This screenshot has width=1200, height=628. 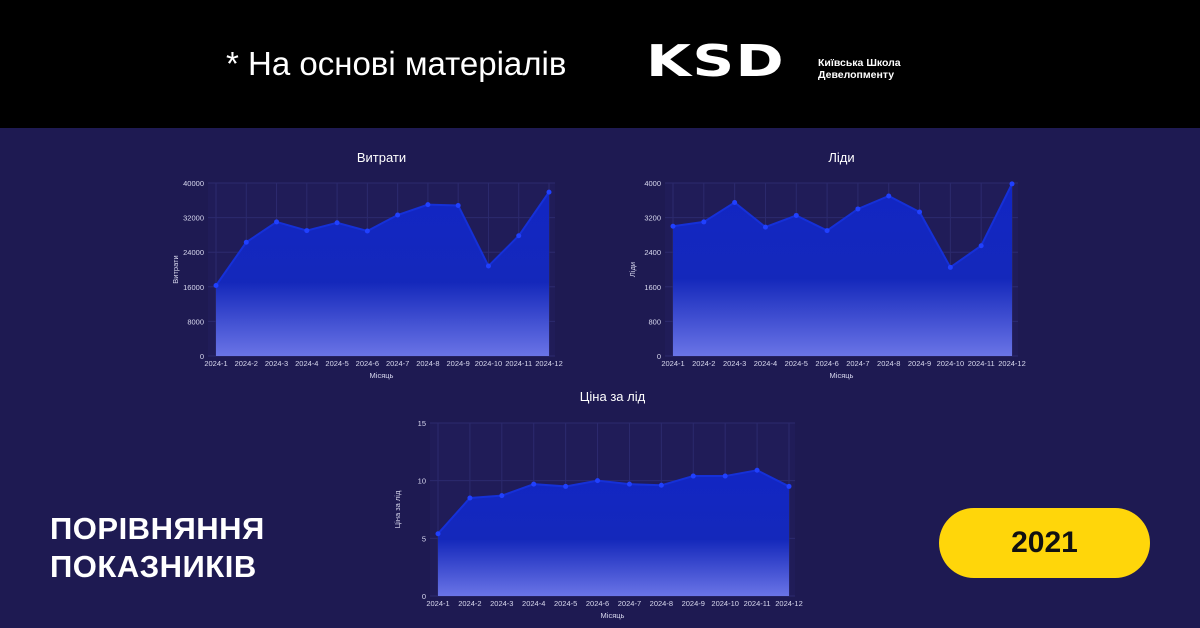 I want to click on y-tick-label: 8000, so click(x=195, y=321).